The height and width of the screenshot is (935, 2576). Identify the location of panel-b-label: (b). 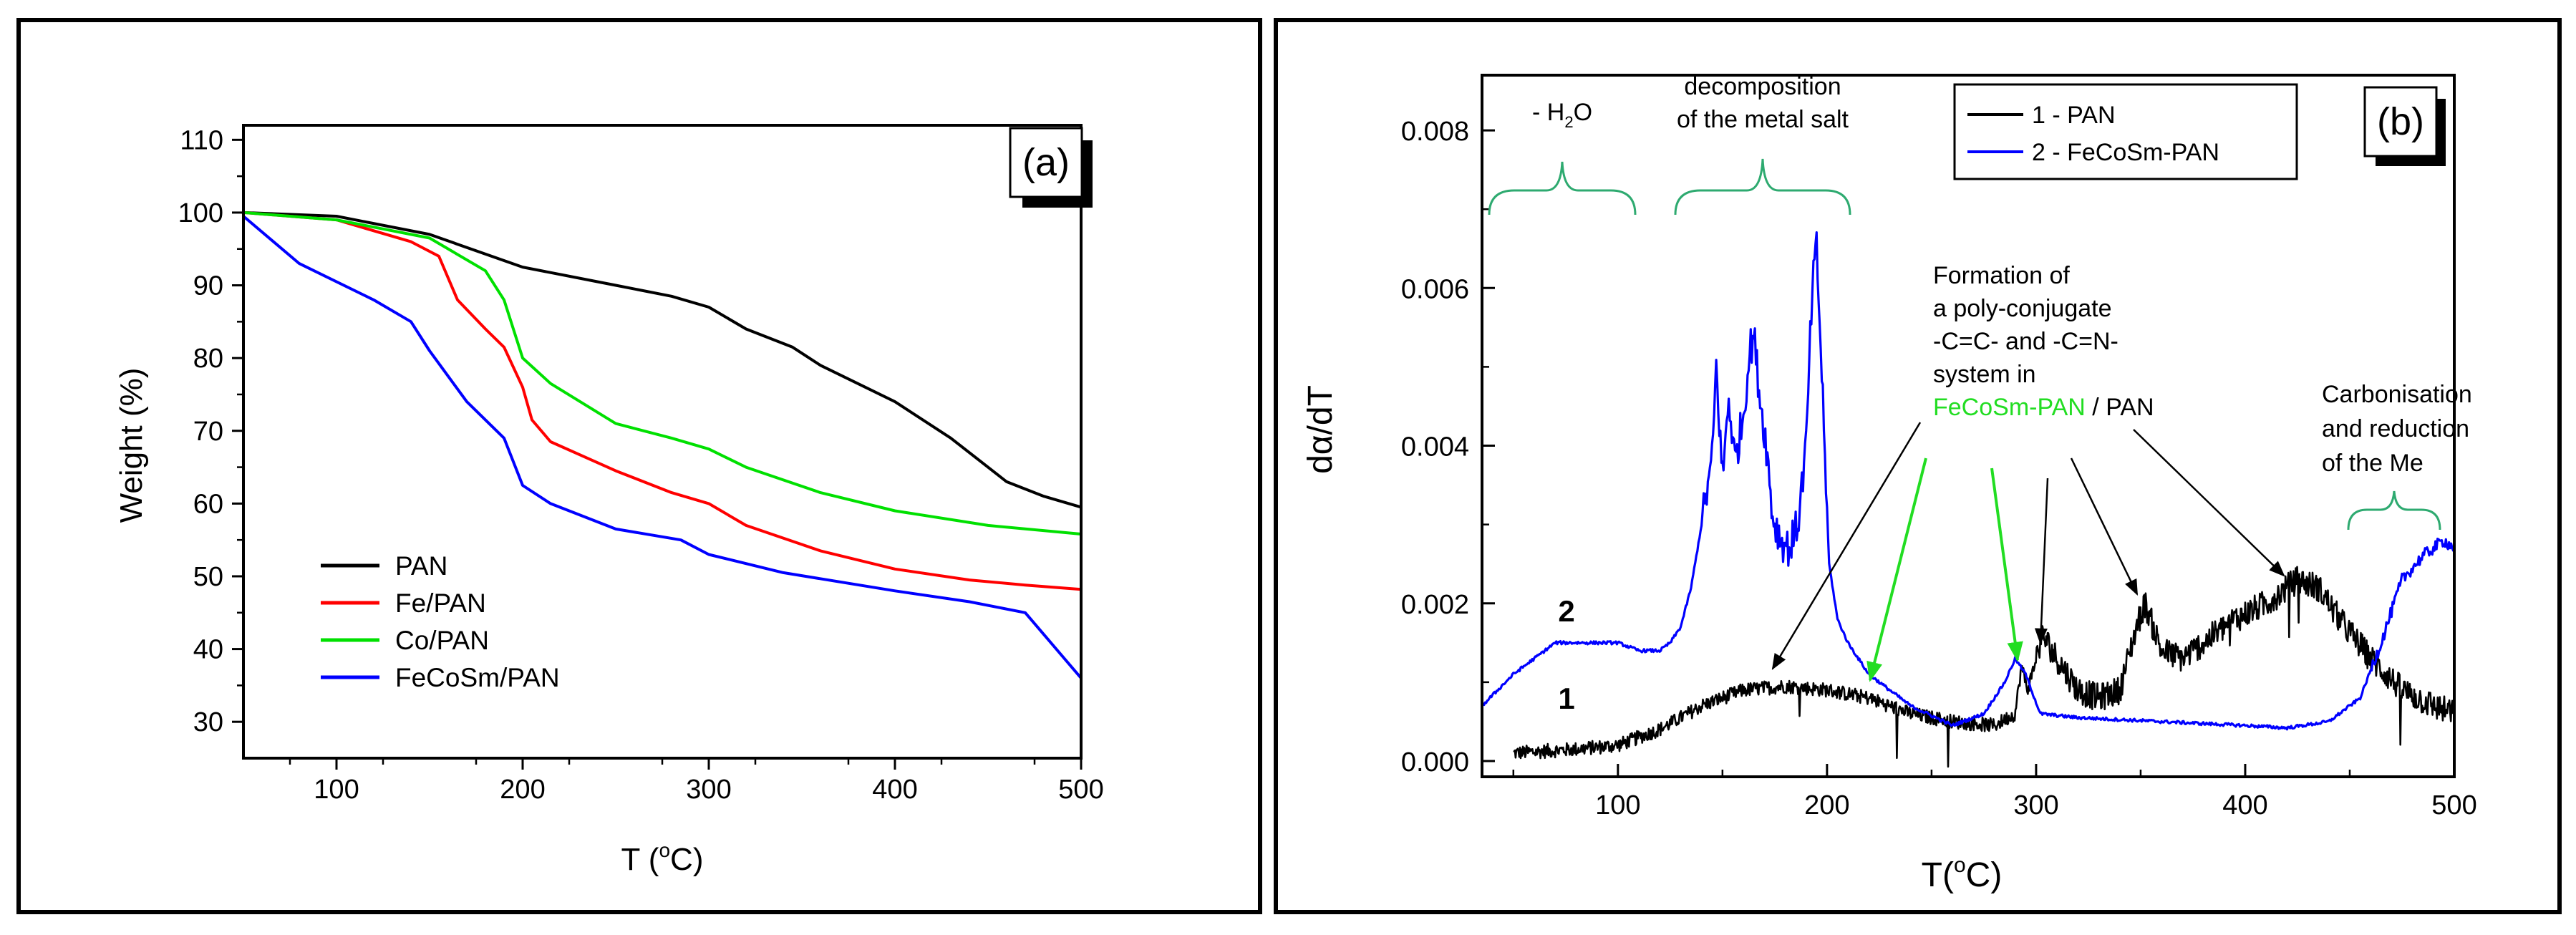
(2401, 121).